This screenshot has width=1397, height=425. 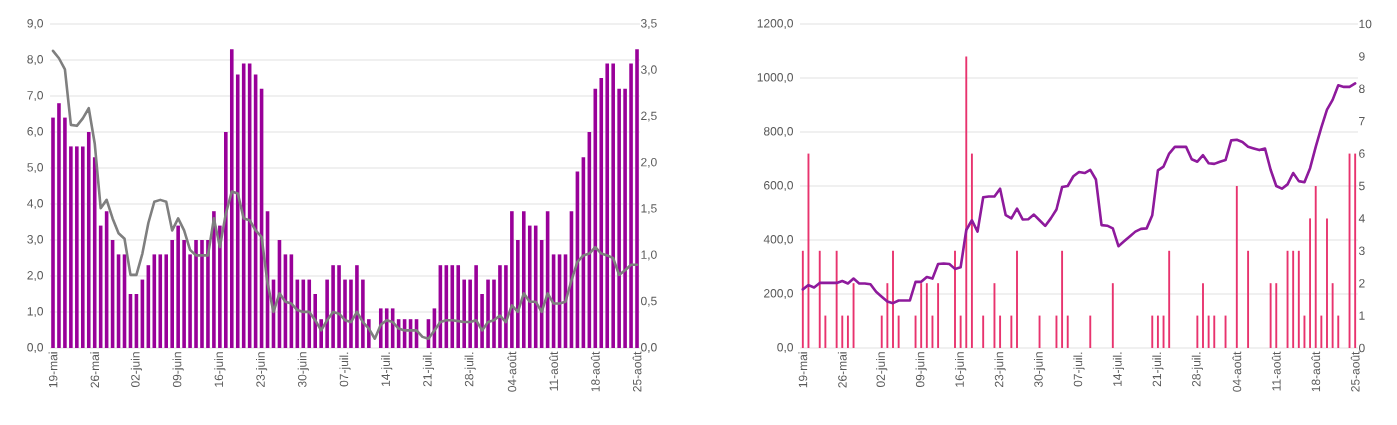 I want to click on y2-tick-label: 2, so click(x=1362, y=283).